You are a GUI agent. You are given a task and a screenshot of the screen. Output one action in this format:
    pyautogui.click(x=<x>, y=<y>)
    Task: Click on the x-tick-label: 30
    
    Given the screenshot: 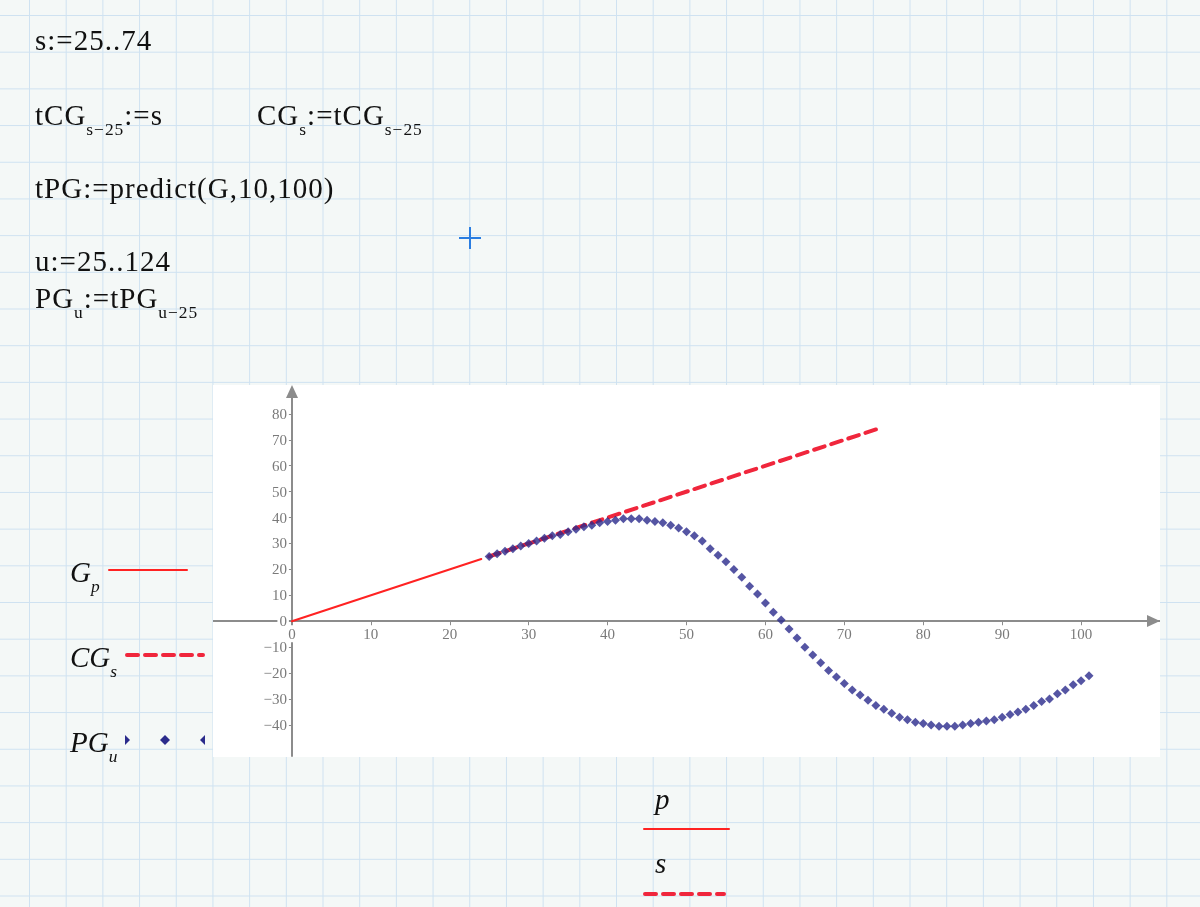 What is the action you would take?
    pyautogui.click(x=529, y=633)
    